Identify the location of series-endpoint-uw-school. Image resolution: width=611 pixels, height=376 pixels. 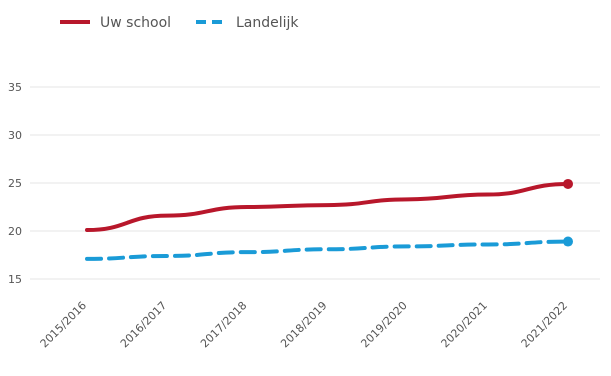
(568, 183).